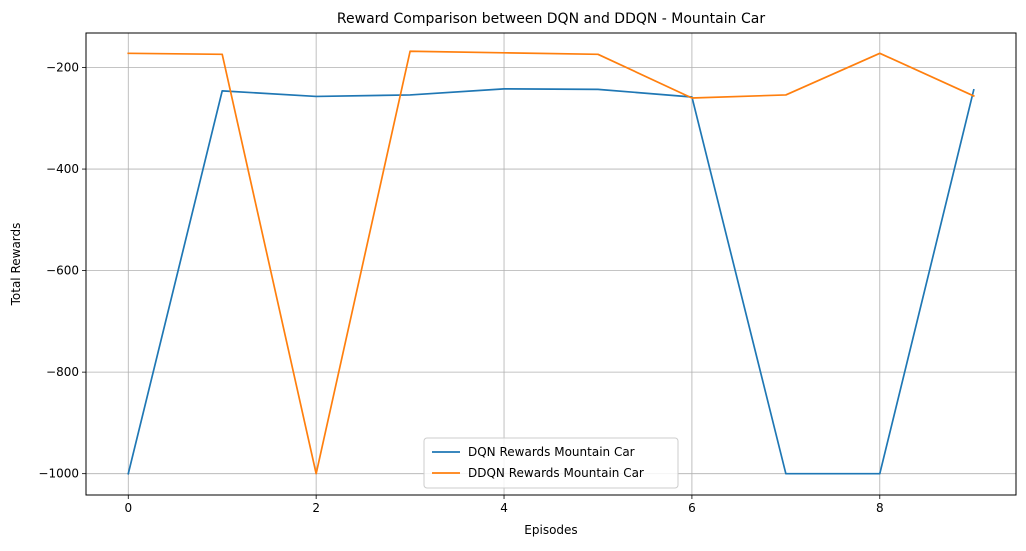 Image resolution: width=1026 pixels, height=551 pixels. What do you see at coordinates (316, 508) in the screenshot?
I see `x-tick-label: 2` at bounding box center [316, 508].